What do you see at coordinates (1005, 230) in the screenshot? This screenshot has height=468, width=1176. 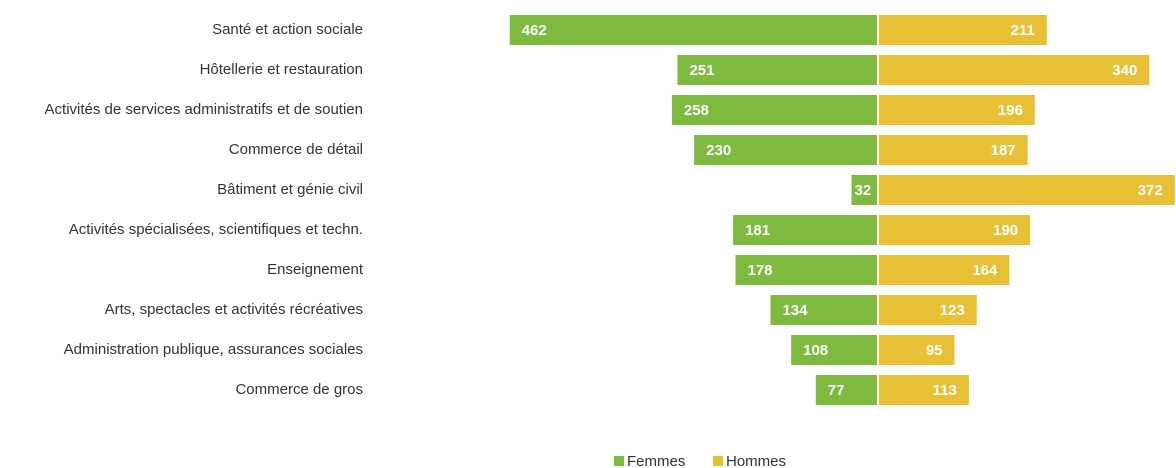 I see `value-label: 190` at bounding box center [1005, 230].